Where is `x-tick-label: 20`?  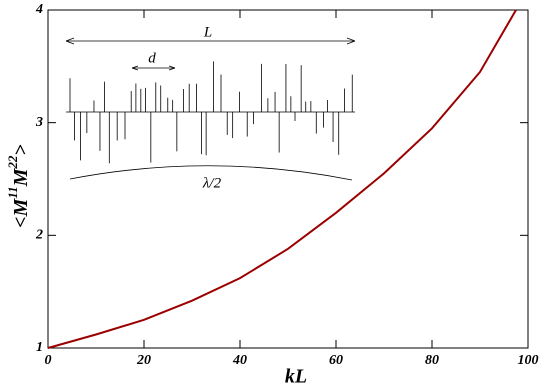
x-tick-label: 20 is located at coordinates (143, 360).